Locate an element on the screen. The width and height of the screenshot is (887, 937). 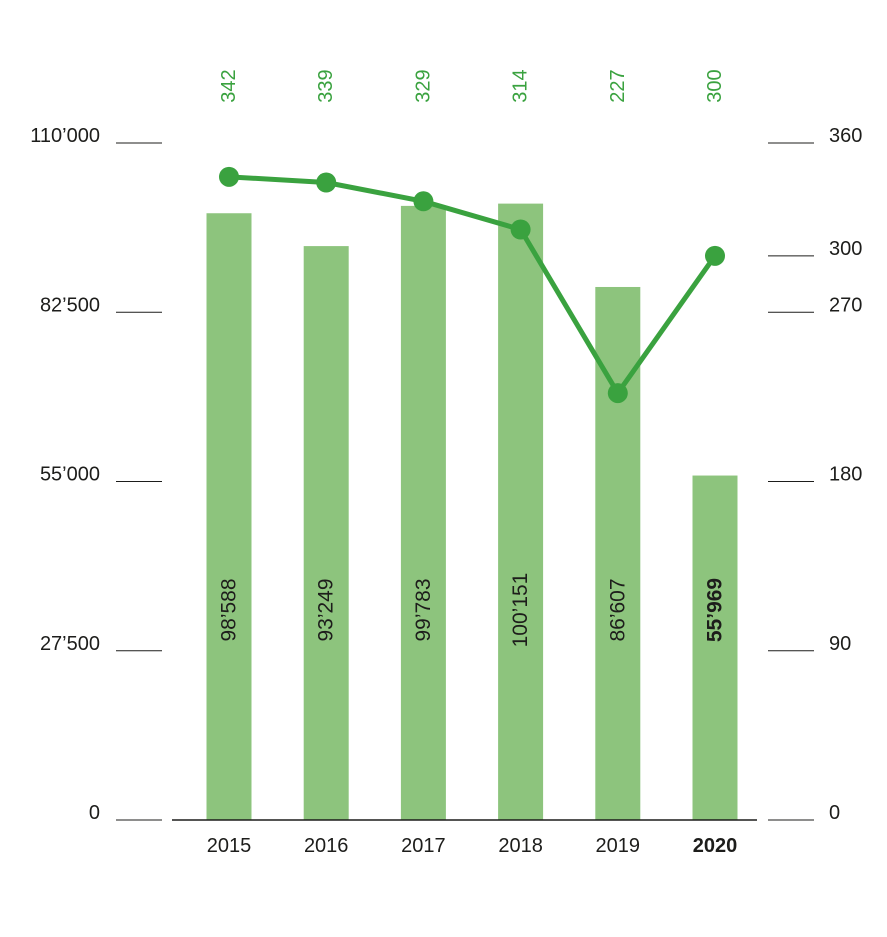
line-value-label: 342 is located at coordinates (229, 85).